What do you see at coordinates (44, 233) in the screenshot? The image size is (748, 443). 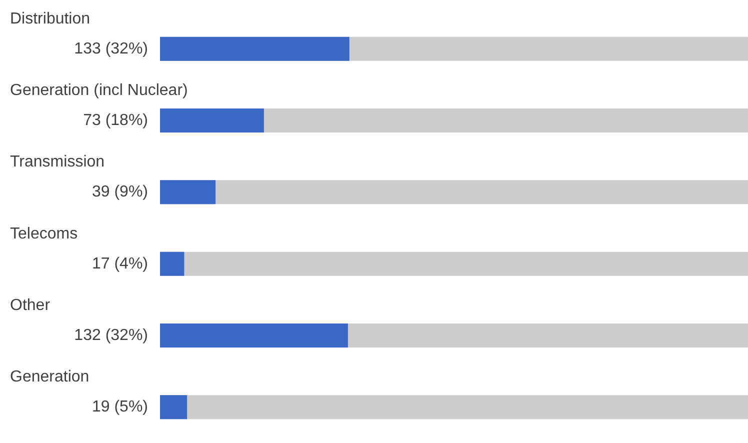 I see `y-tick-label: Telecoms` at bounding box center [44, 233].